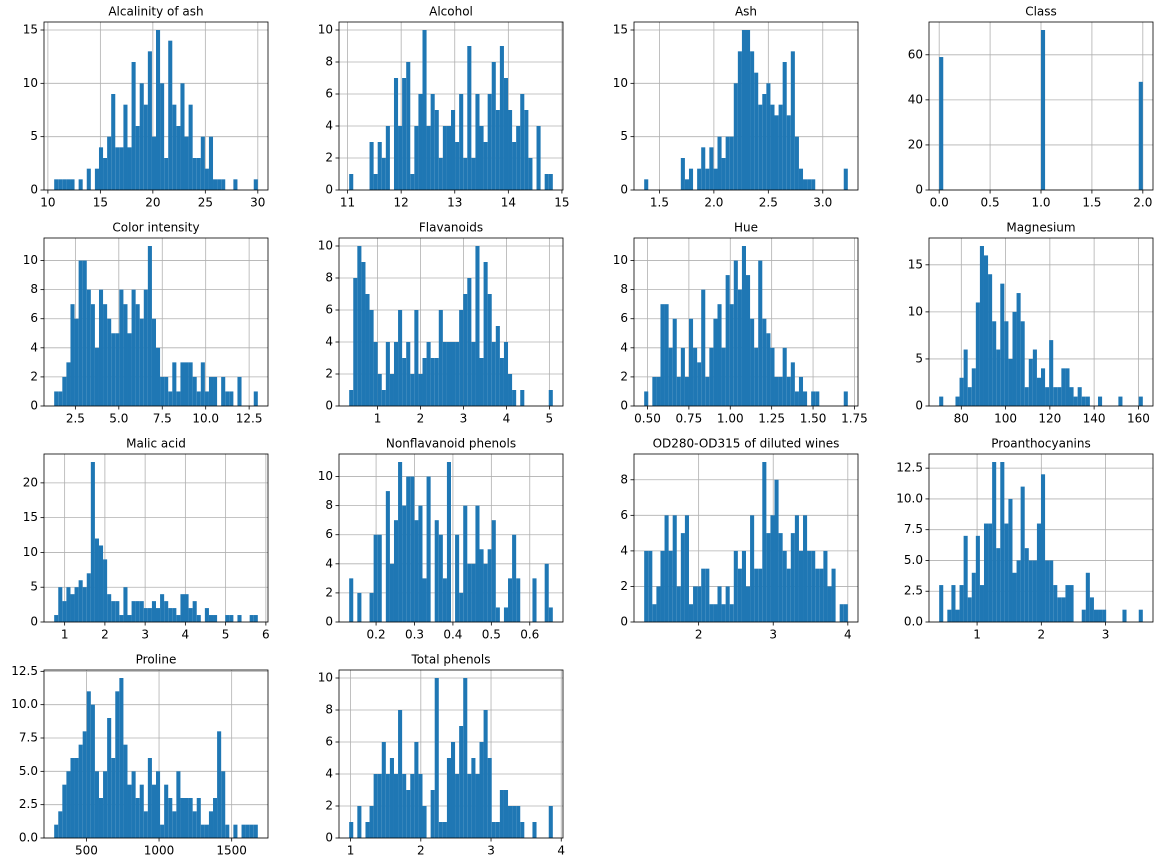 The height and width of the screenshot is (865, 1167). What do you see at coordinates (909, 498) in the screenshot?
I see `y-tick-label: 10.0` at bounding box center [909, 498].